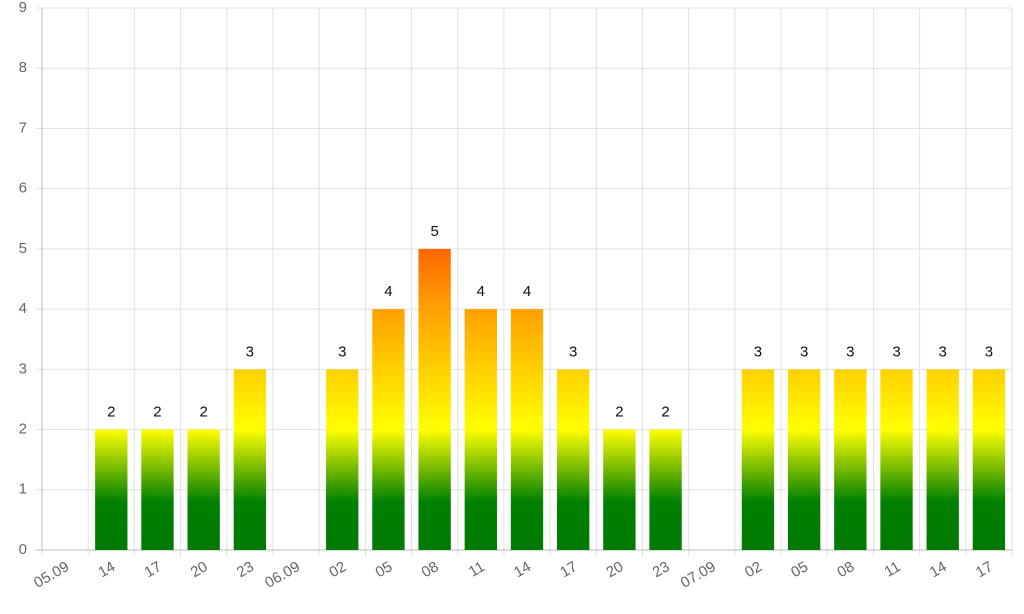 This screenshot has height=614, width=1024. What do you see at coordinates (434, 231) in the screenshot?
I see `value-label: 5` at bounding box center [434, 231].